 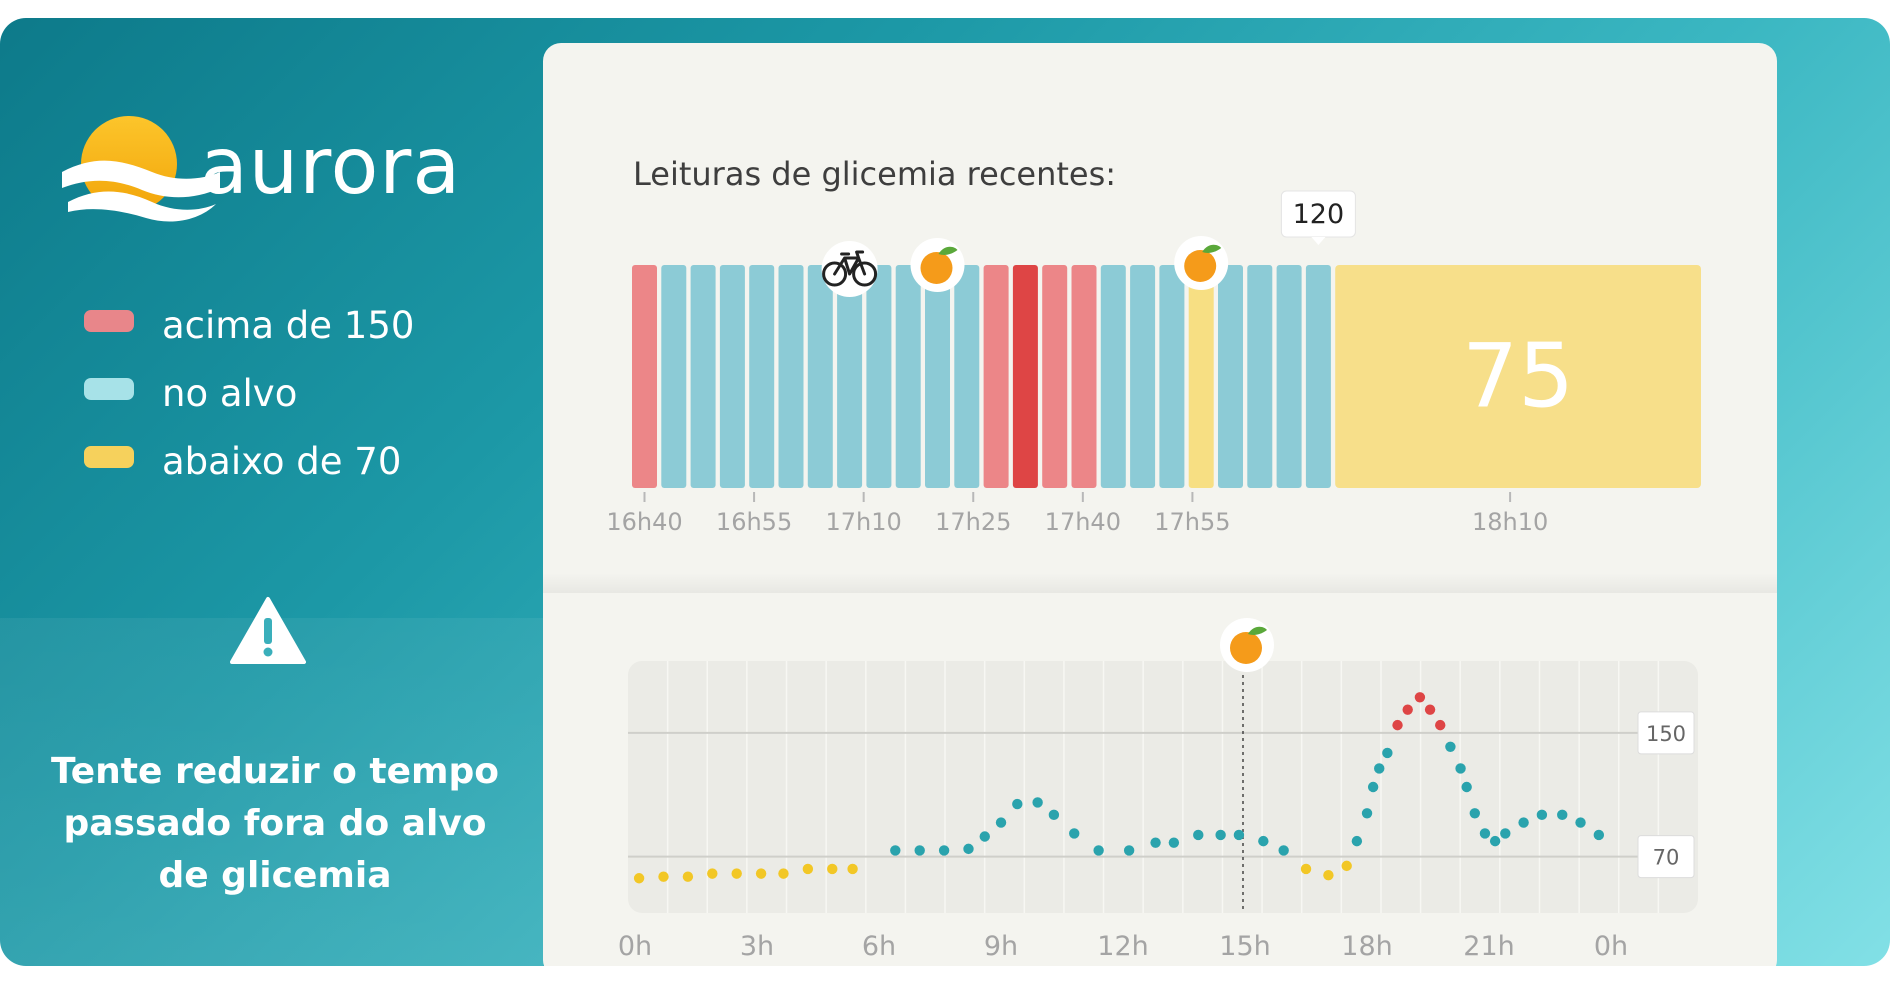 I want to click on current-reading-bar, so click(x=1518, y=376).